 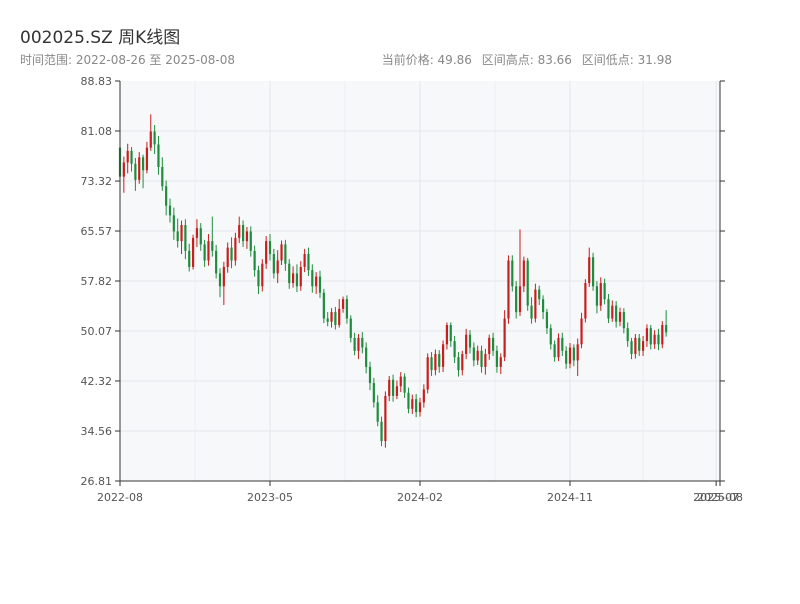 What do you see at coordinates (97, 181) in the screenshot?
I see `y-tick-label: 73.32` at bounding box center [97, 181].